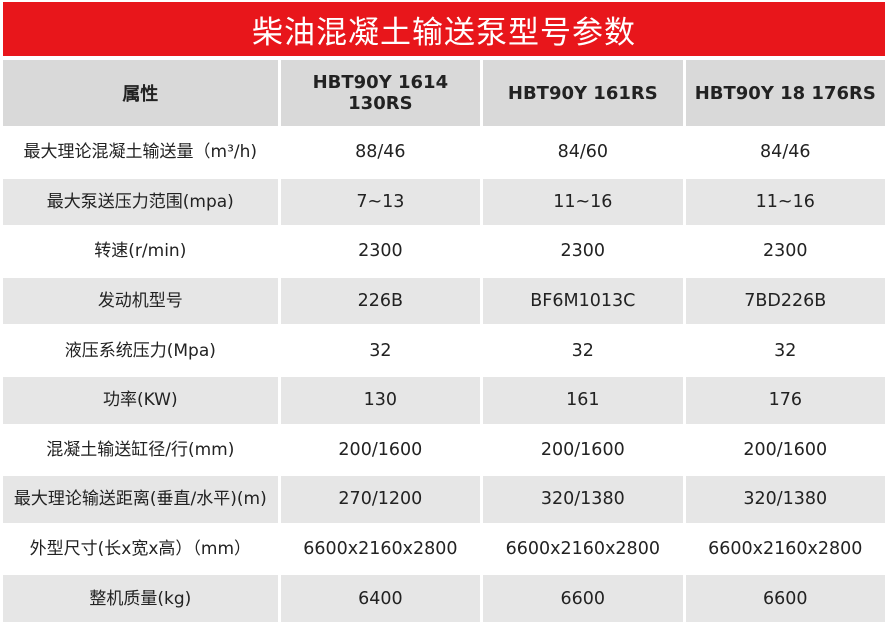 The image size is (888, 627). What do you see at coordinates (140, 400) in the screenshot?
I see `row-attribute: 功率(KW)` at bounding box center [140, 400].